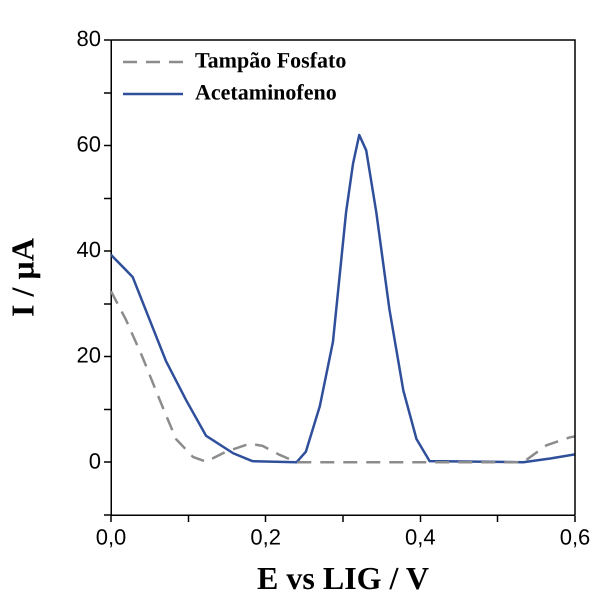  Describe the element at coordinates (420, 537) in the screenshot. I see `x-tick-label: 0,4` at that location.